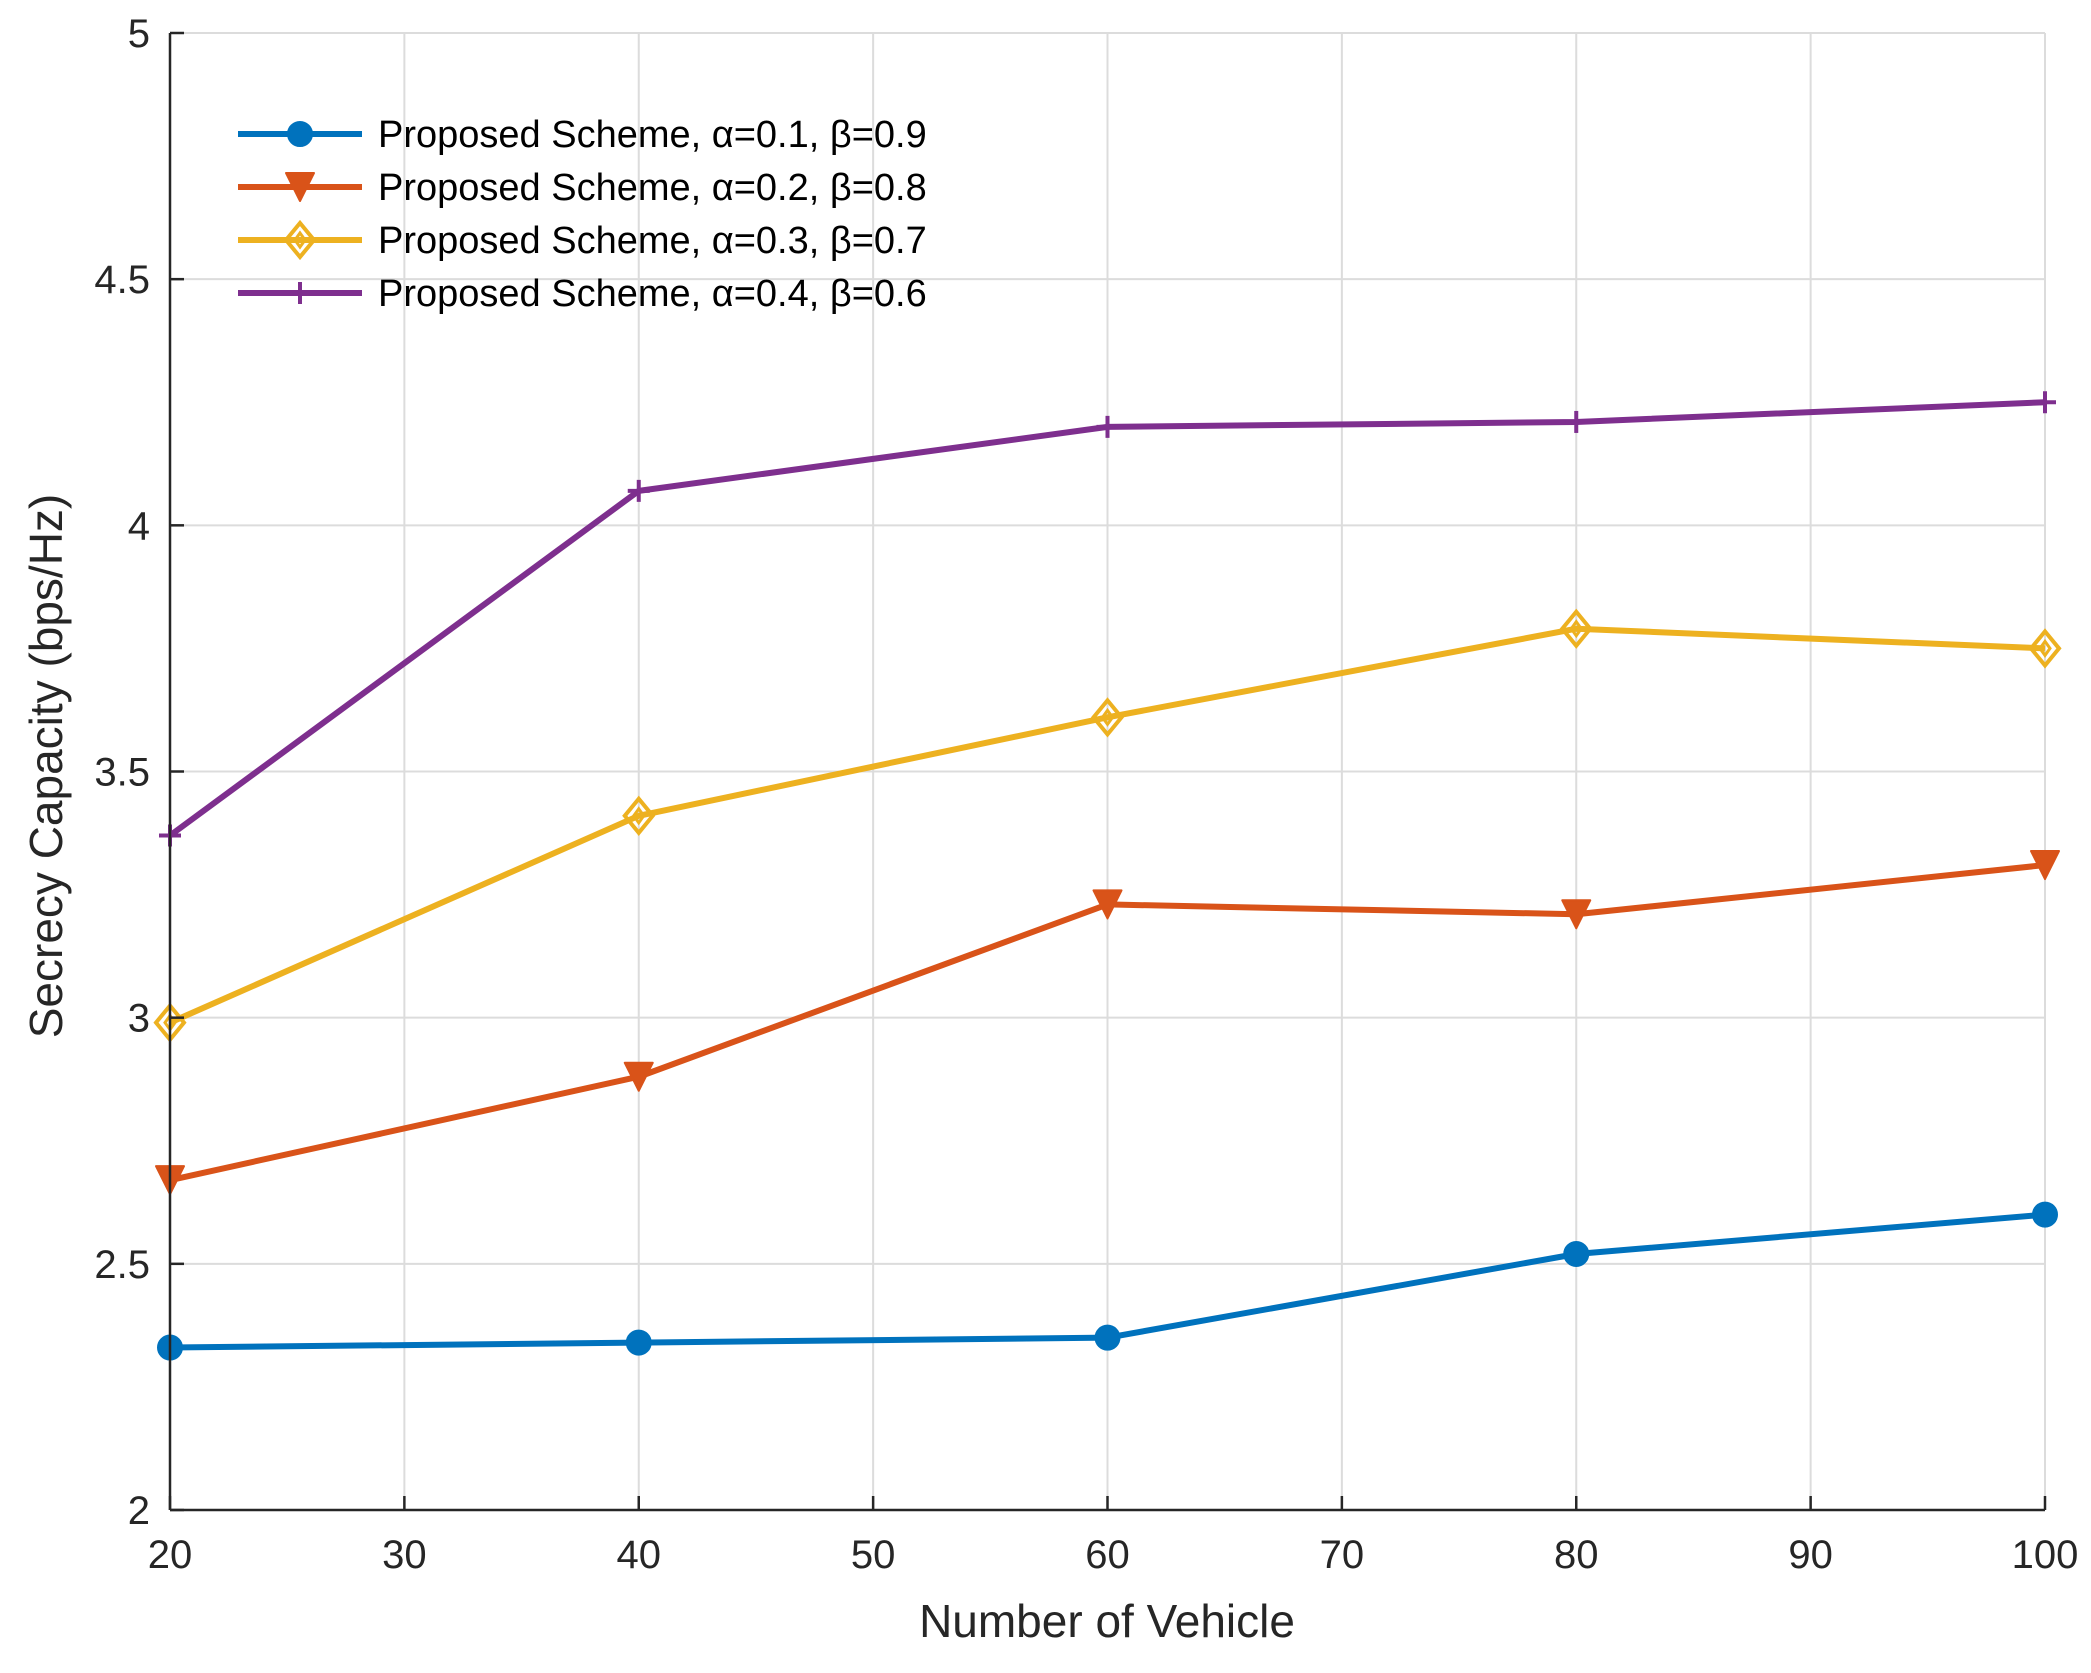 This screenshot has height=1673, width=2091. I want to click on legend-item-4: Proposed Scheme, α=0.4, β=0.6, so click(582, 294).